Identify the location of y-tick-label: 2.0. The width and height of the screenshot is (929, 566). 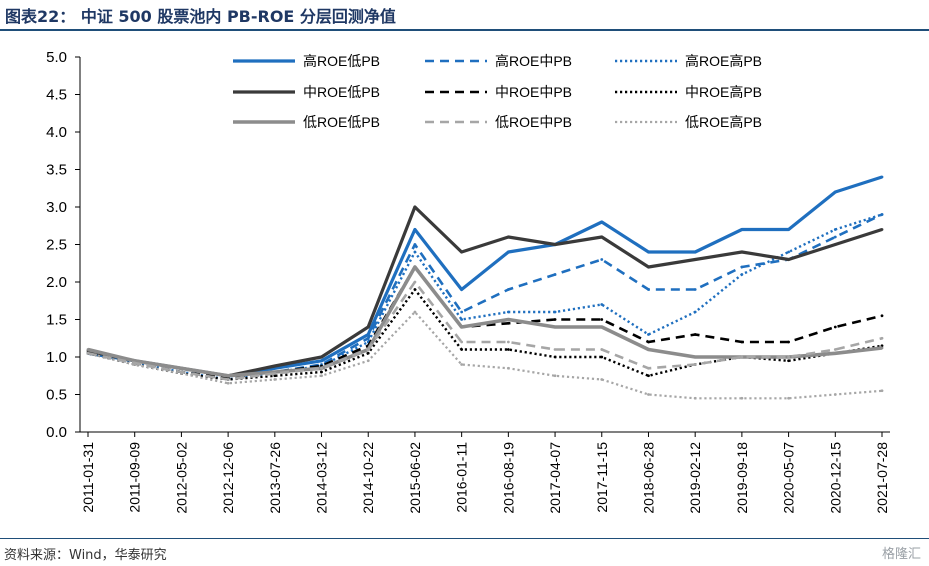
(56, 282).